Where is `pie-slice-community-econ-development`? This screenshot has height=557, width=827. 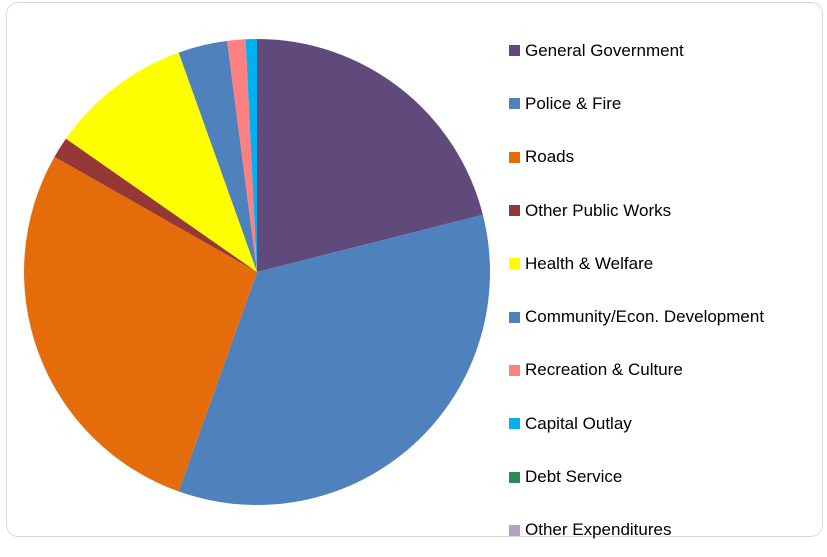 pie-slice-community-econ-development is located at coordinates (217, 156).